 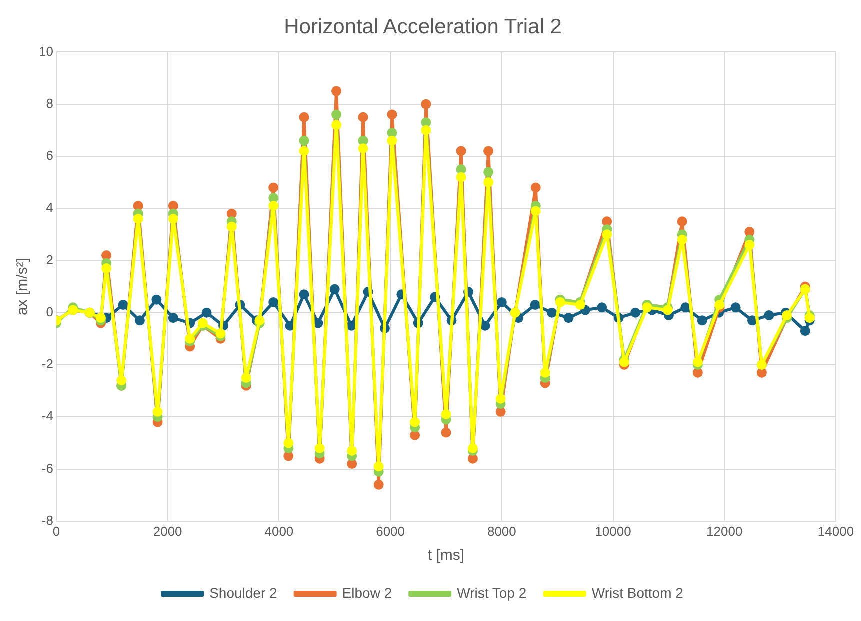 What do you see at coordinates (48, 468) in the screenshot?
I see `y-tick-label: -6` at bounding box center [48, 468].